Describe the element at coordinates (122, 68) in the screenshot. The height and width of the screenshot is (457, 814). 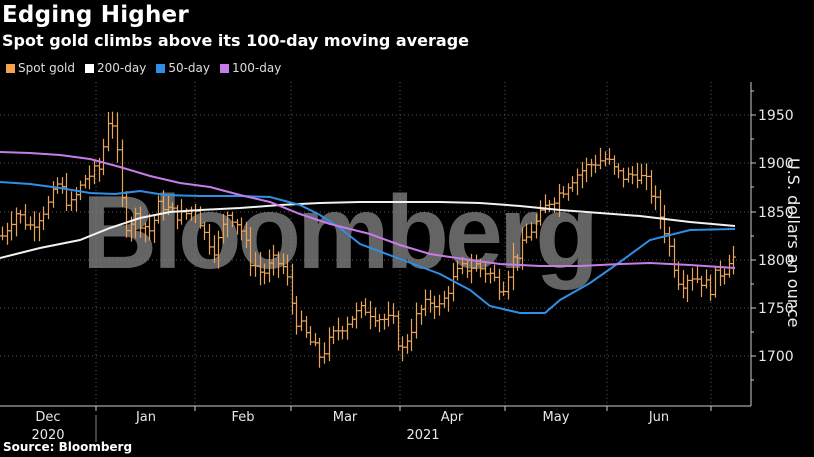
I see `legend-label: 200-day` at that location.